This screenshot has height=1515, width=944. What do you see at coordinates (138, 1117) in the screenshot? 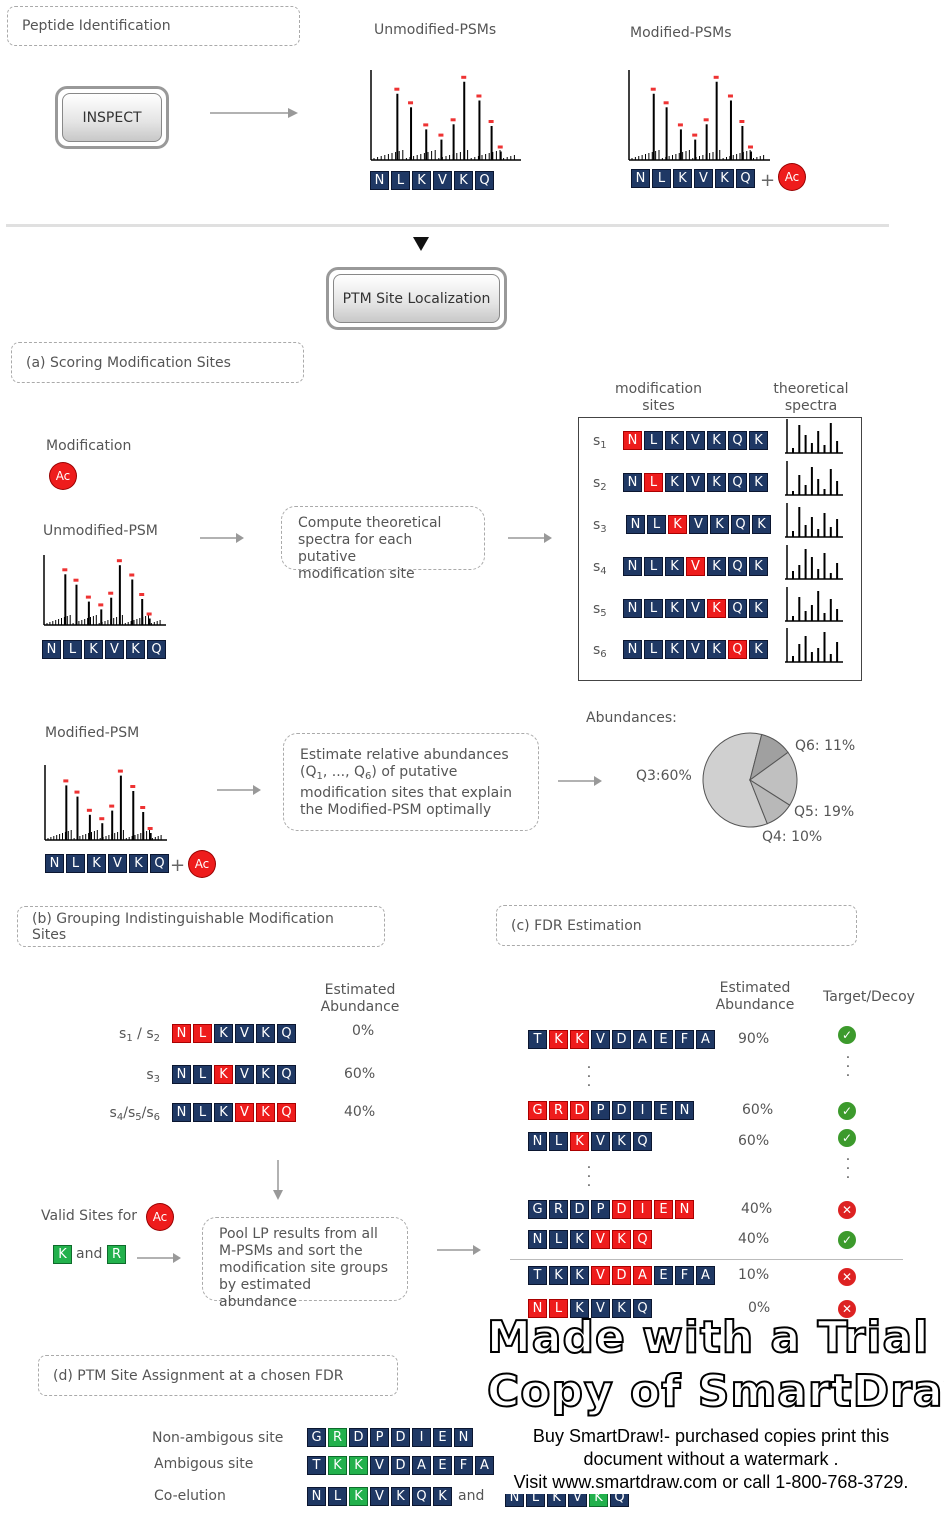
I see `group-label-index: 5` at bounding box center [138, 1117].